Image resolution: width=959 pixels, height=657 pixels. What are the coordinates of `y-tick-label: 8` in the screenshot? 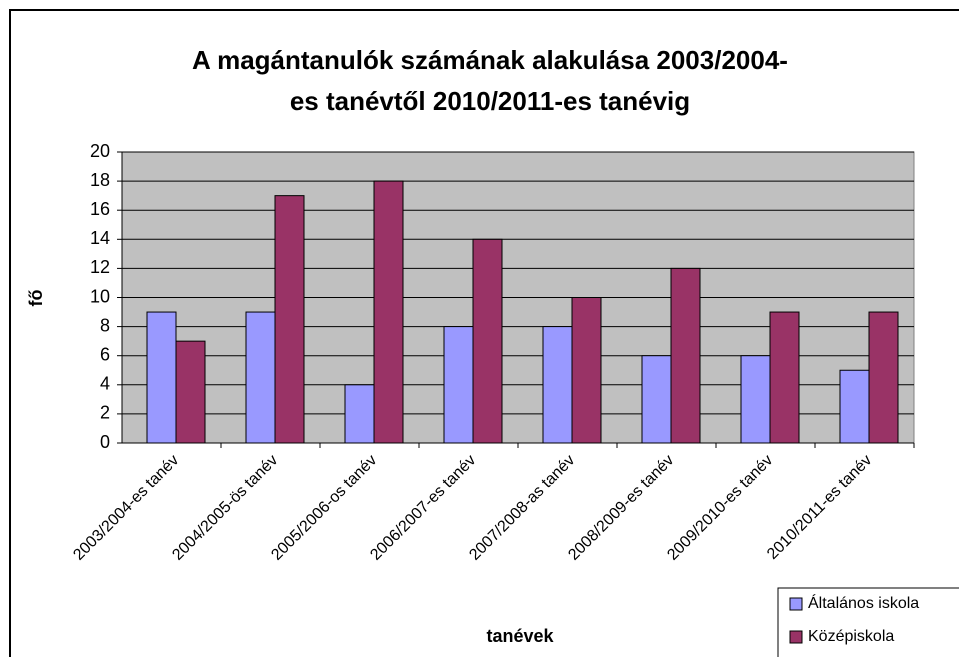 It's located at (105, 325).